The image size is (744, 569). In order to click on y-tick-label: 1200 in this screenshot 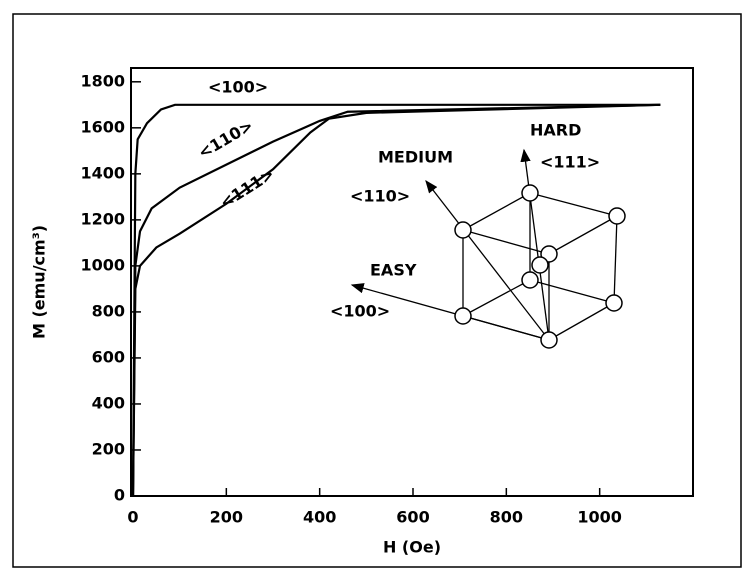, I will do `click(102, 218)`.